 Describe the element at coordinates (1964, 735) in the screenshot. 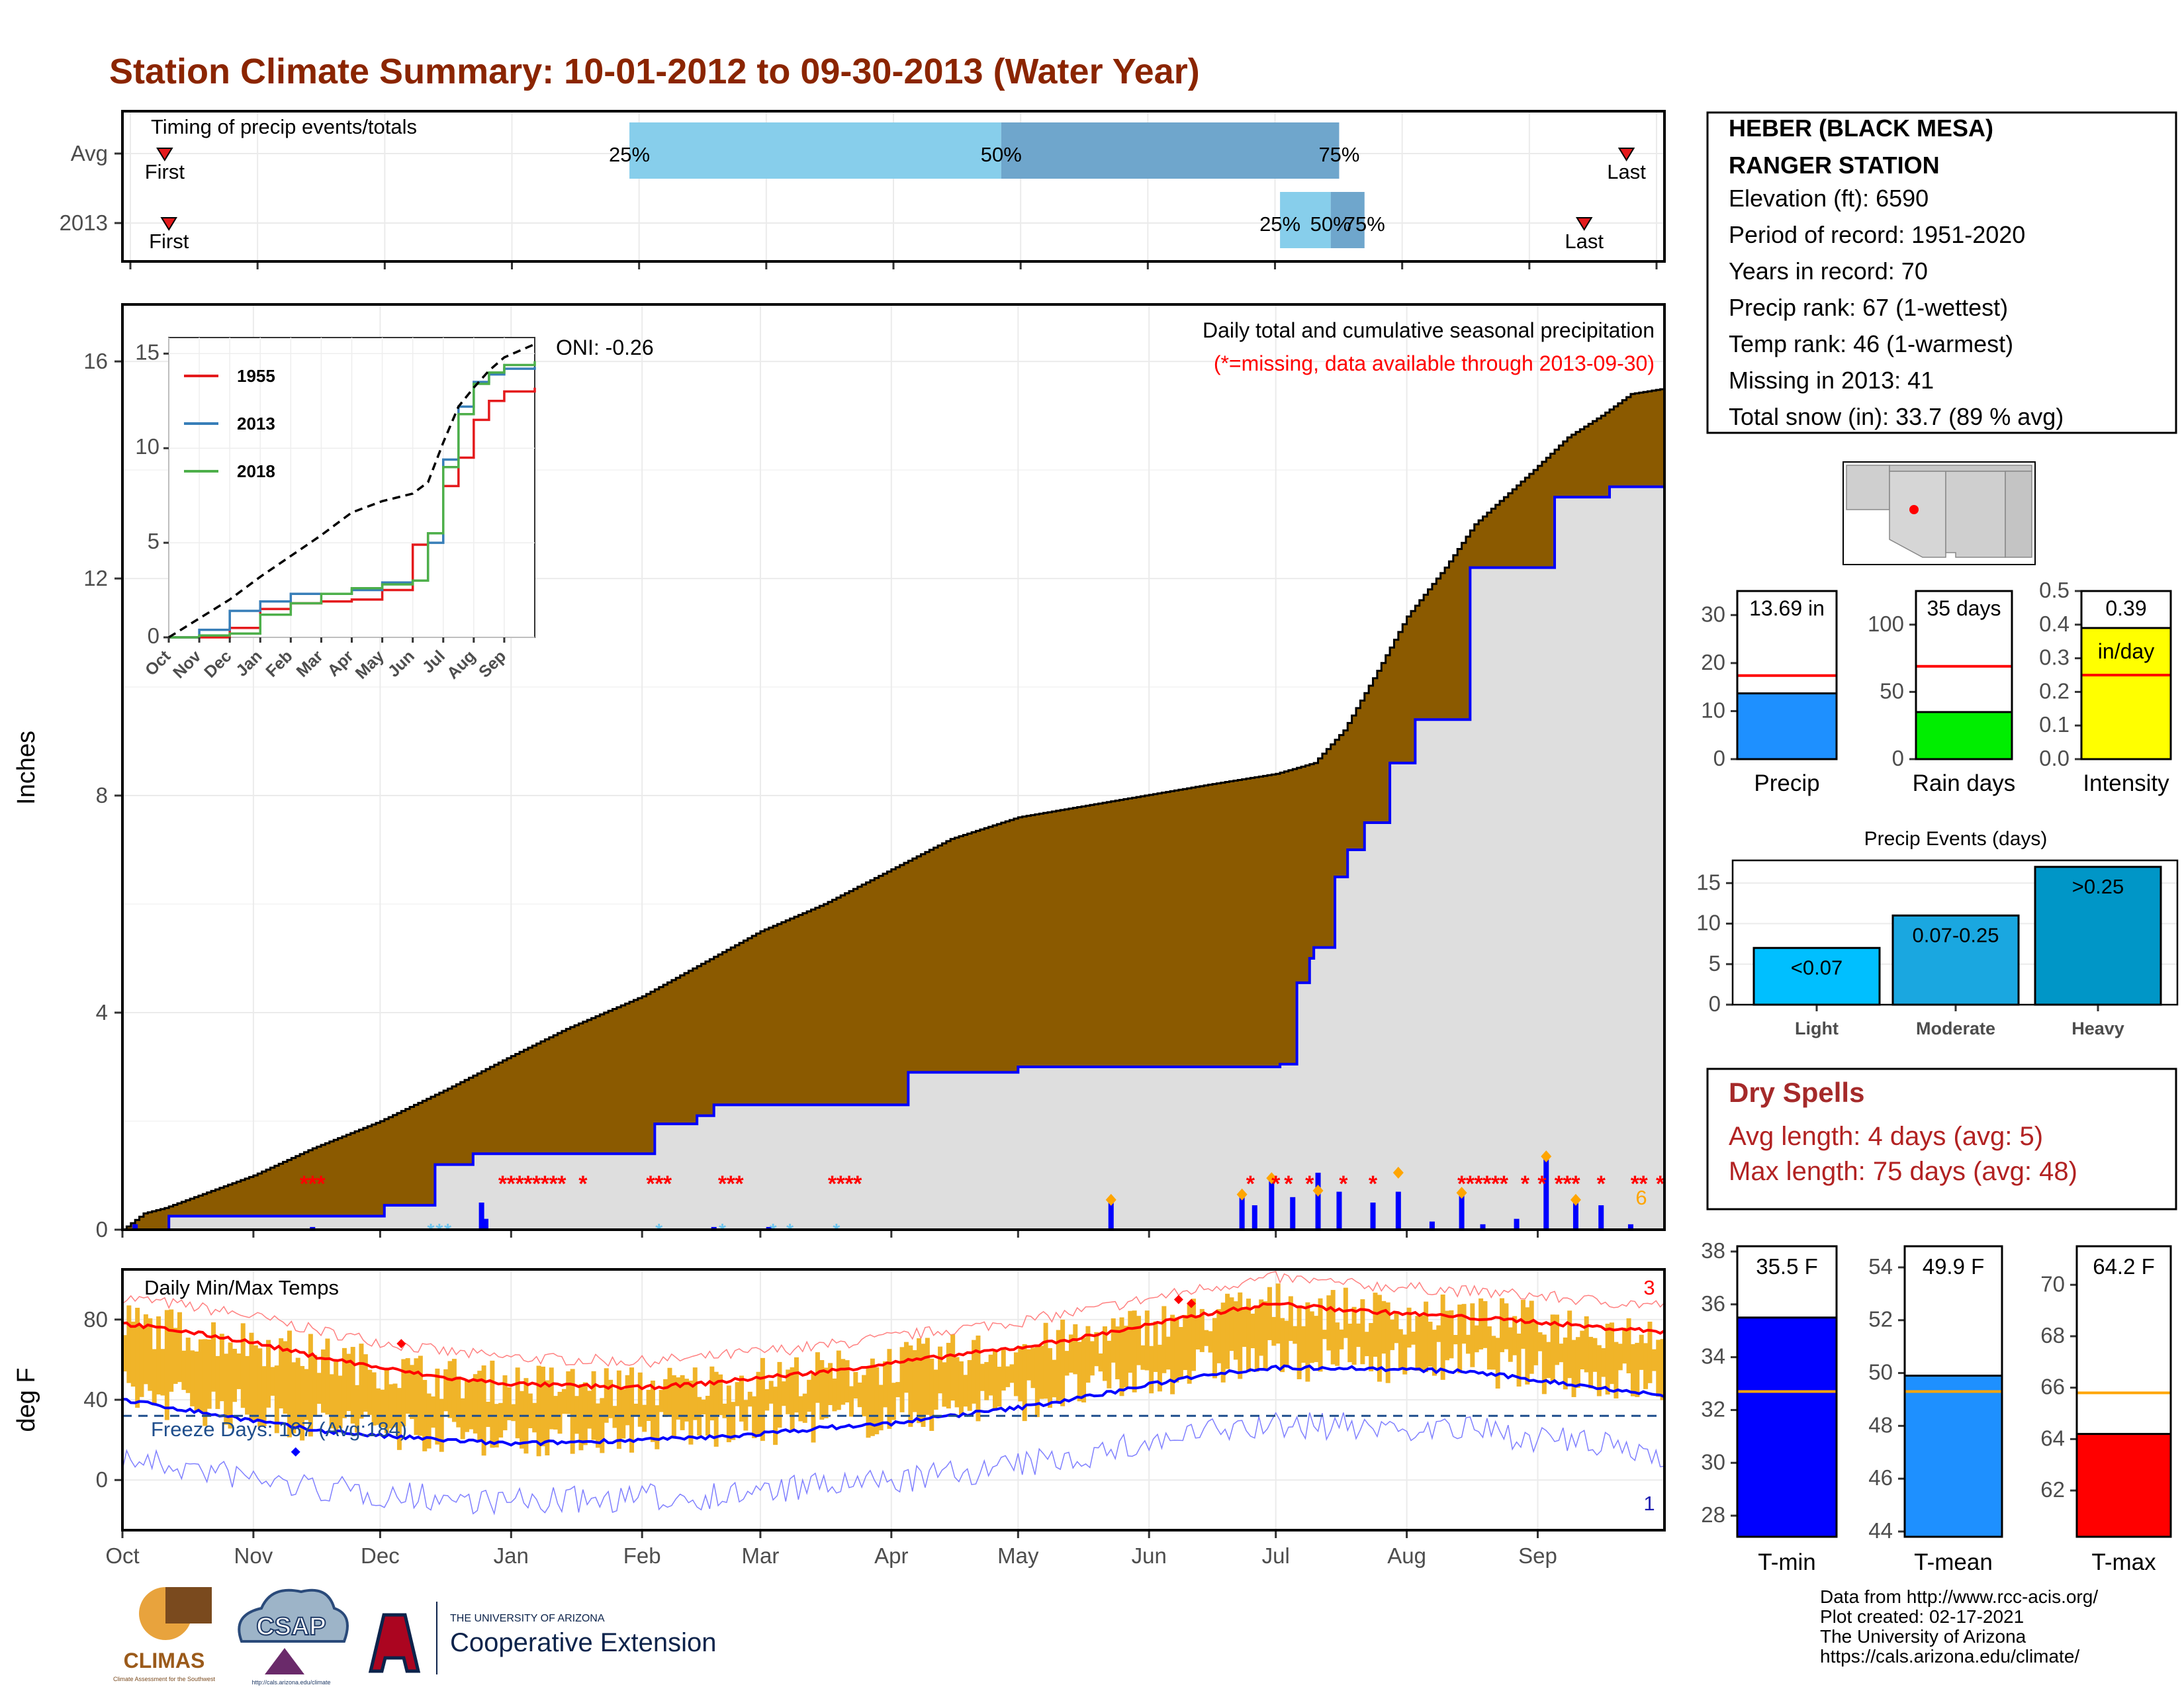

I see `mini-bar-value` at that location.